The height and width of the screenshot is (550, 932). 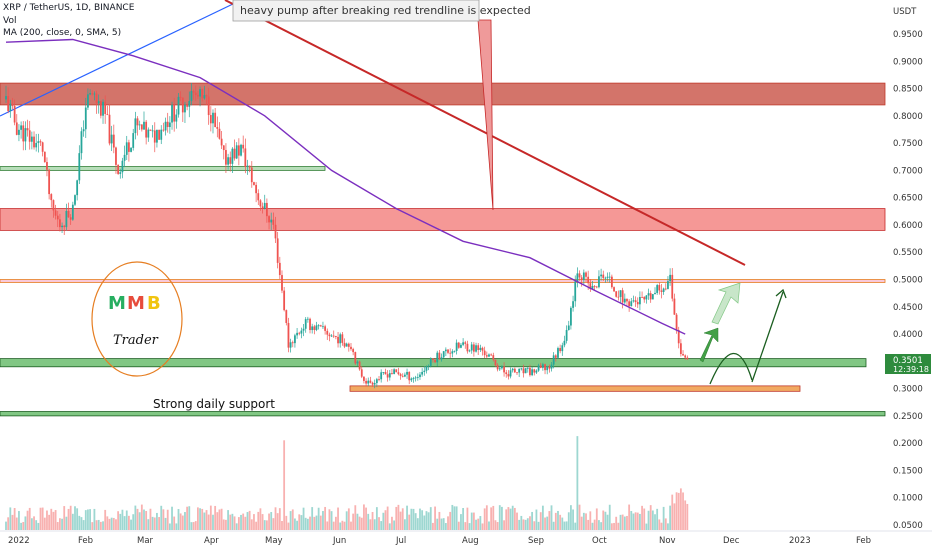 I want to click on x-tick-label: Jul, so click(x=400, y=541).